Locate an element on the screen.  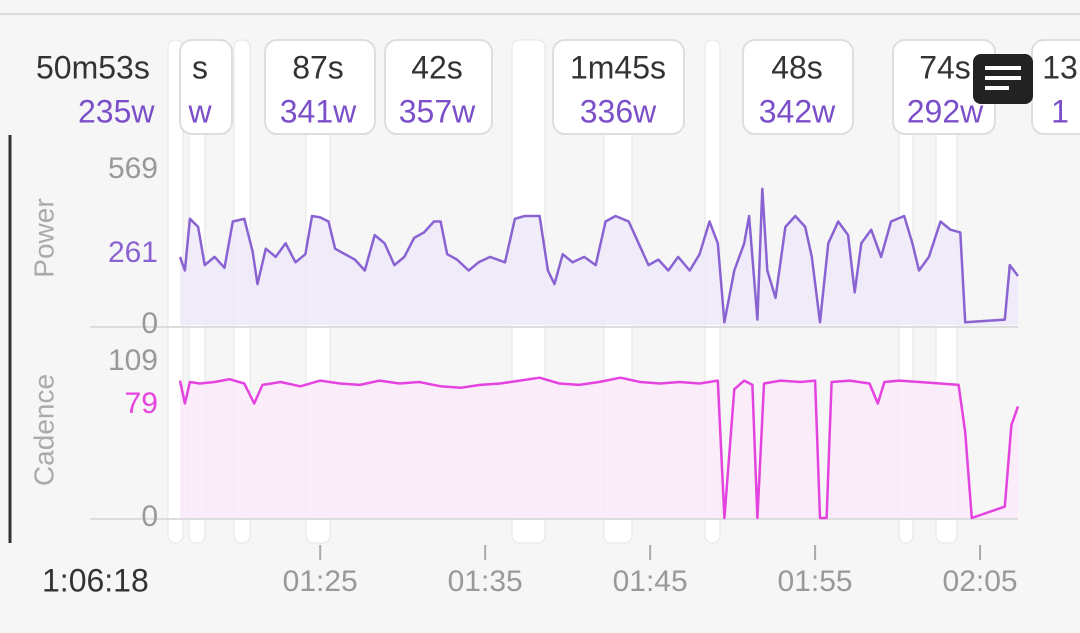
interval-duration: 87s is located at coordinates (318, 67).